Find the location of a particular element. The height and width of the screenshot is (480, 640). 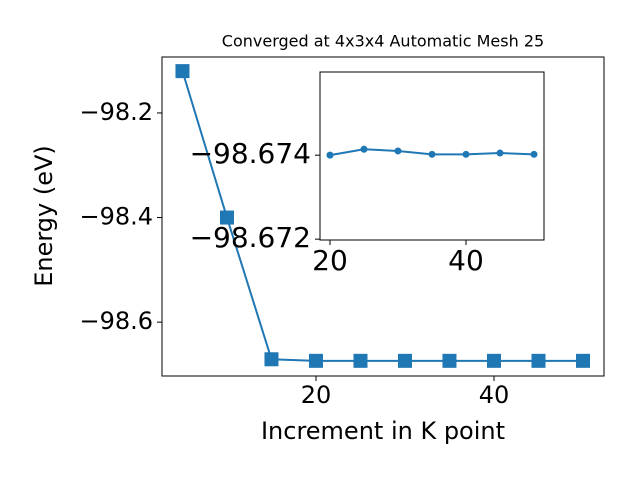

y-tick-label: −98.2 is located at coordinates (116, 112).